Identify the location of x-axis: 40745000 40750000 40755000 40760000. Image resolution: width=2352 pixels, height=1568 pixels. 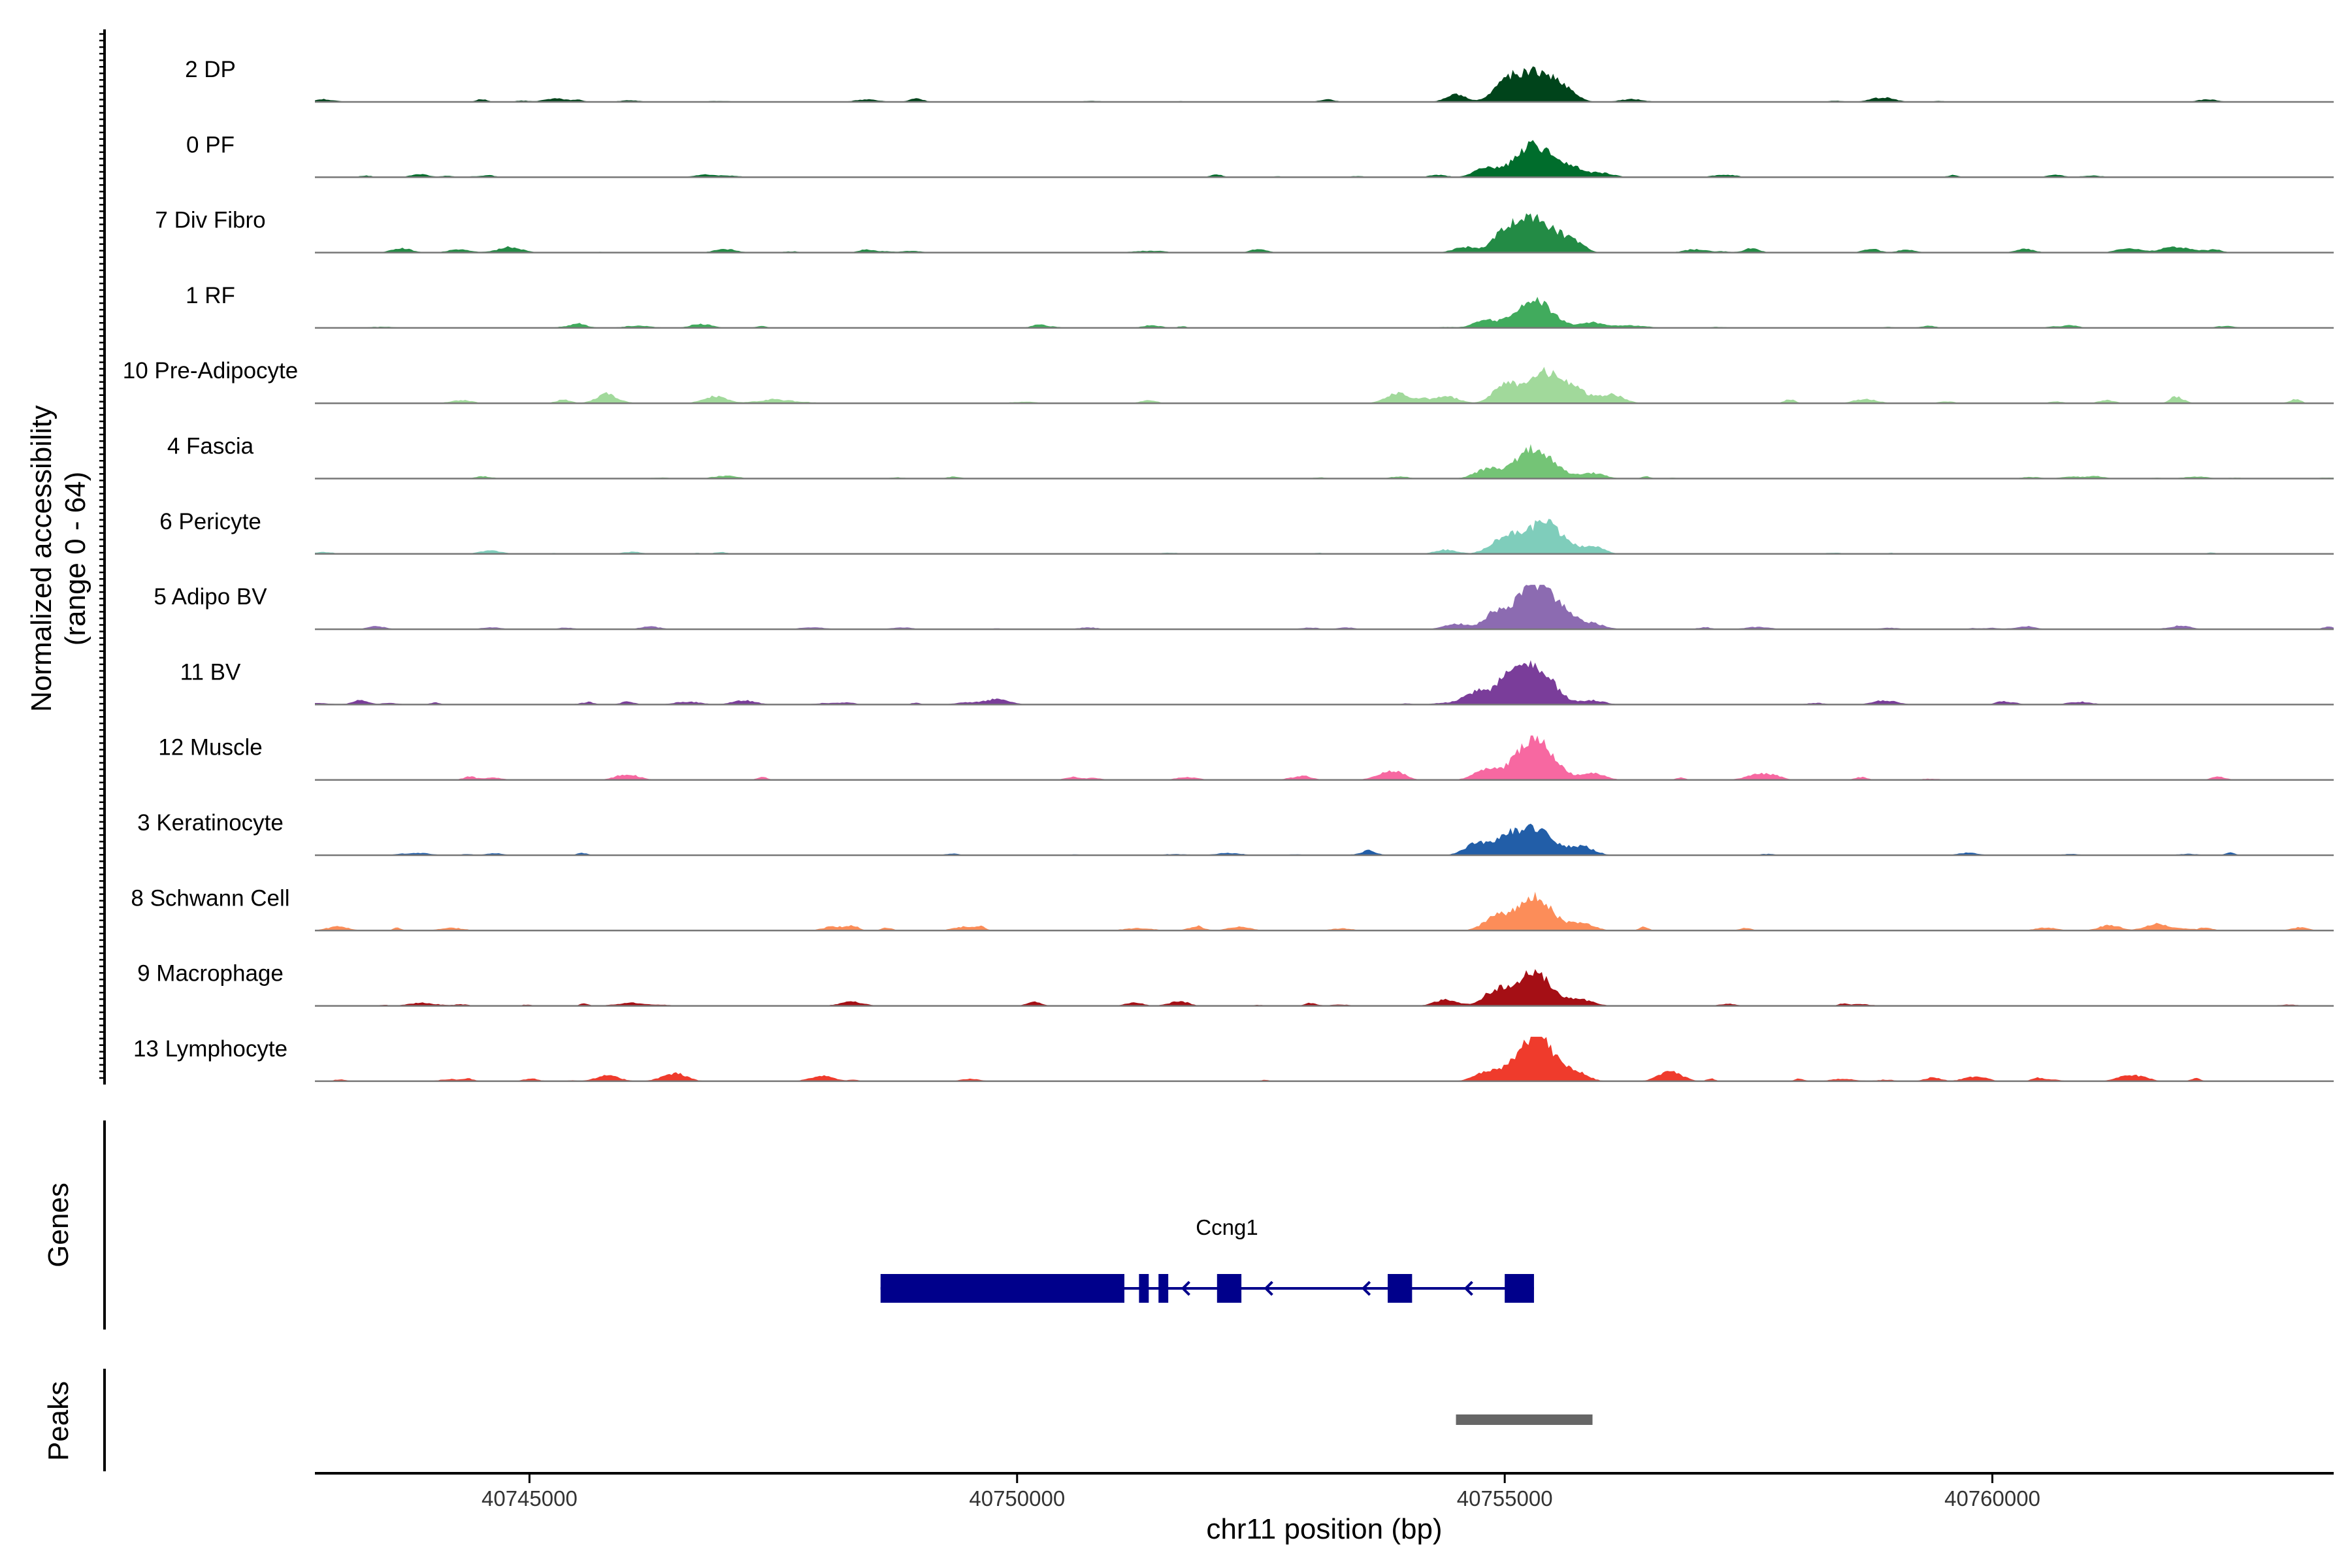
(1324, 1491).